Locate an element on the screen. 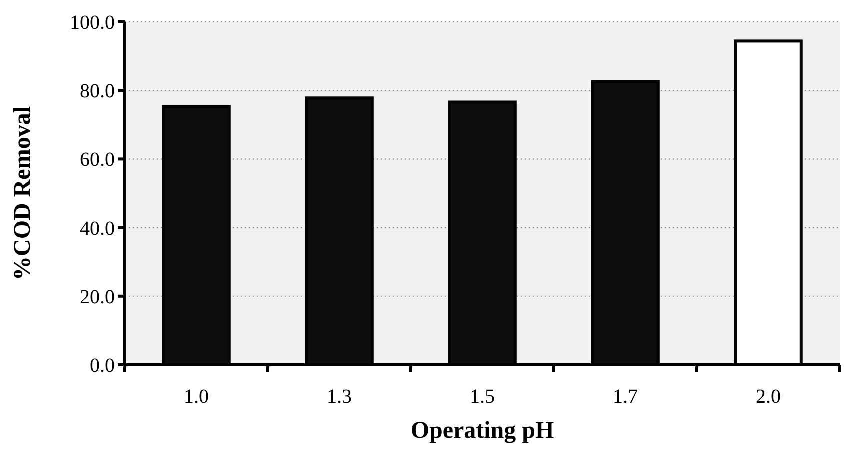  x-axis-title: Operating pH is located at coordinates (482, 431).